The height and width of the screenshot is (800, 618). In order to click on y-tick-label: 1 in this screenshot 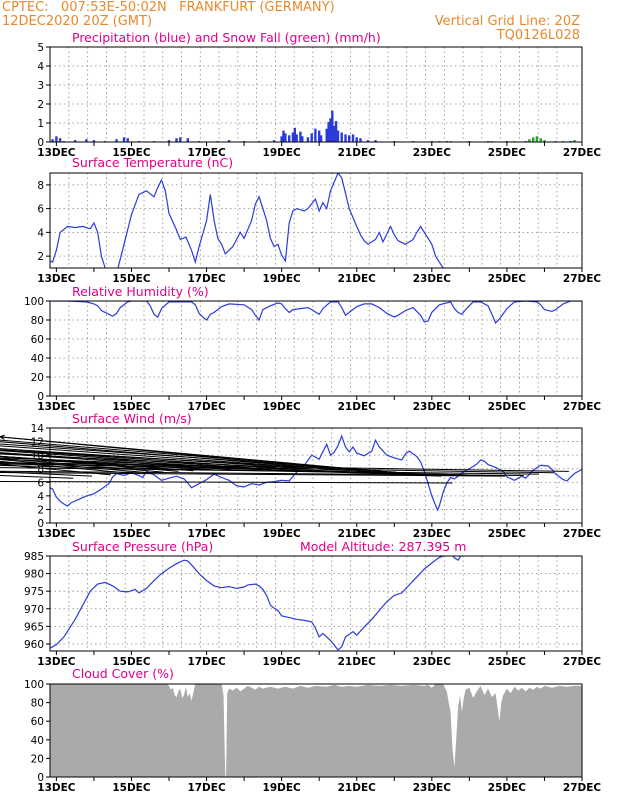, I will do `click(40, 124)`.